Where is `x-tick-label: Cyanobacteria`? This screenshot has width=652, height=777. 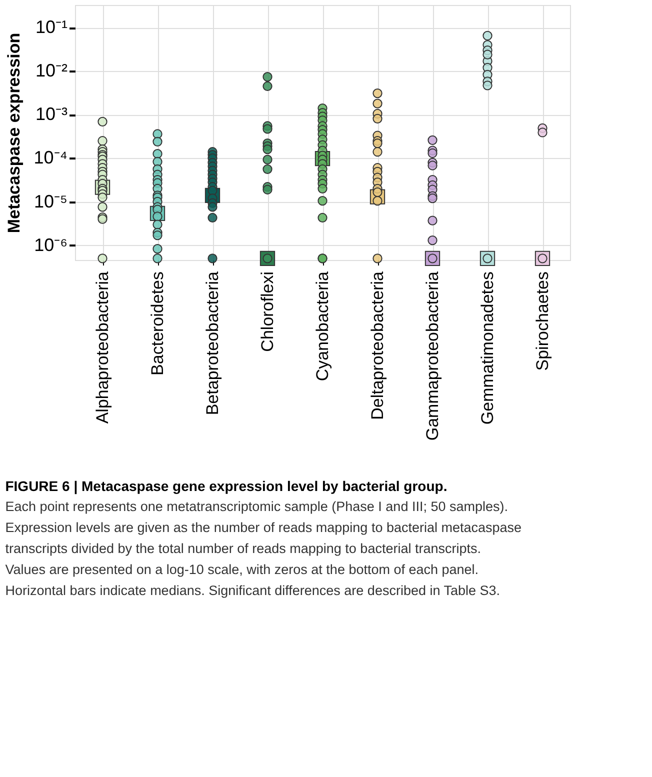 x-tick-label: Cyanobacteria is located at coordinates (322, 326).